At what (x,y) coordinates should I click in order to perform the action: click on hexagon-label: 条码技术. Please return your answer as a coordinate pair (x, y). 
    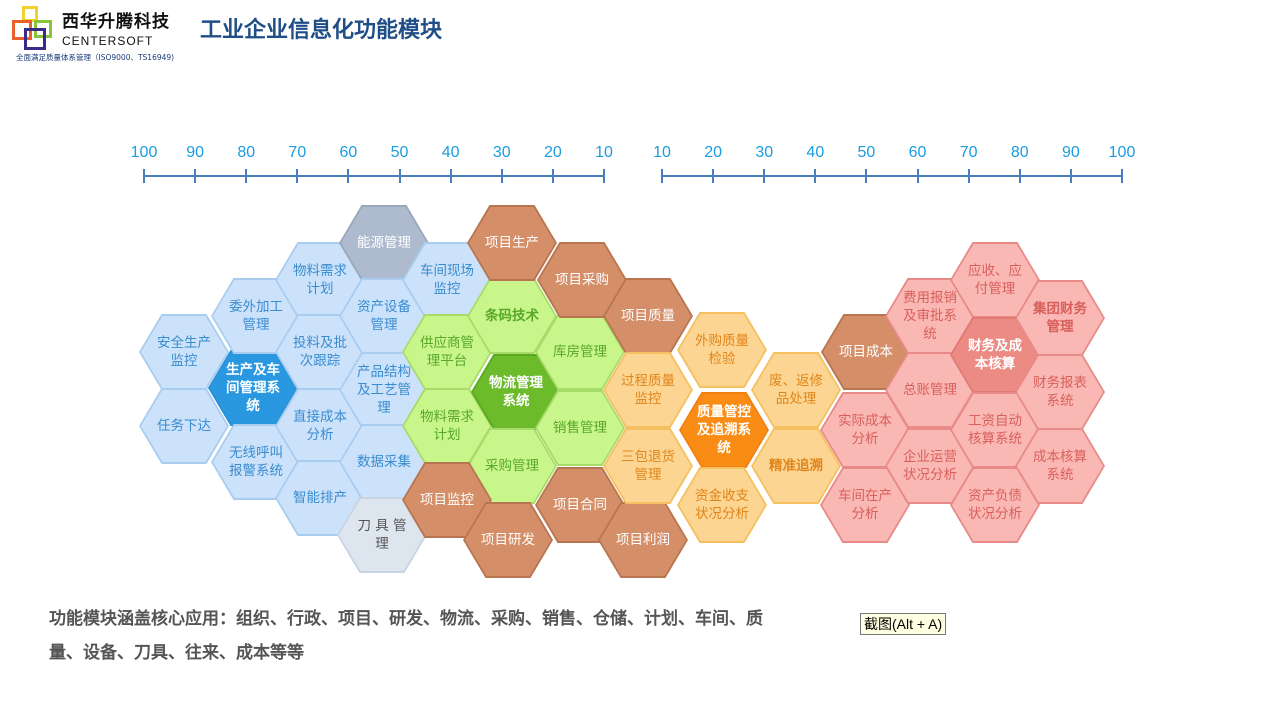
    Looking at the image, I should click on (512, 316).